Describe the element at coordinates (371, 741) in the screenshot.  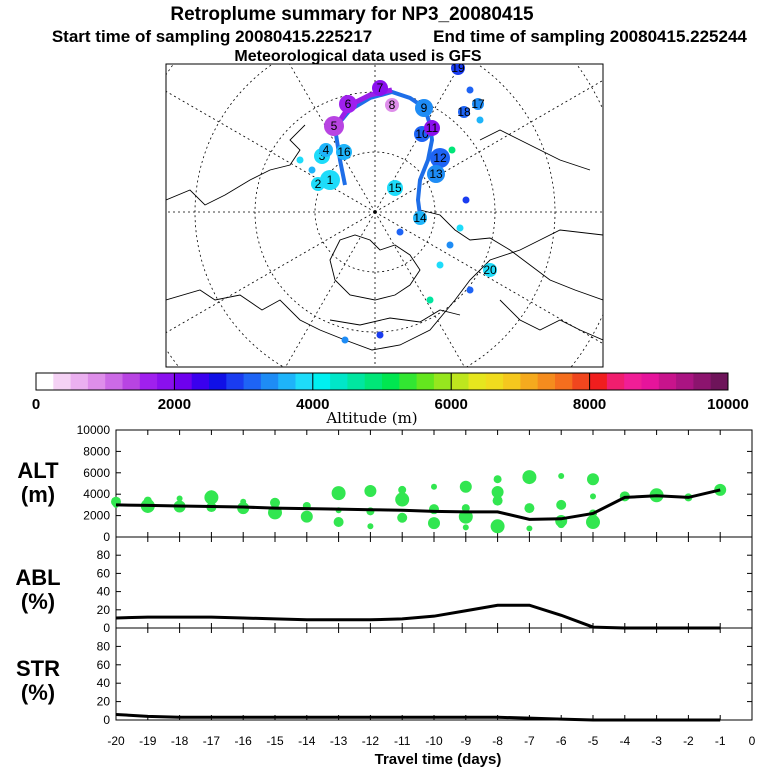
I see `x-tick-label: -12` at that location.